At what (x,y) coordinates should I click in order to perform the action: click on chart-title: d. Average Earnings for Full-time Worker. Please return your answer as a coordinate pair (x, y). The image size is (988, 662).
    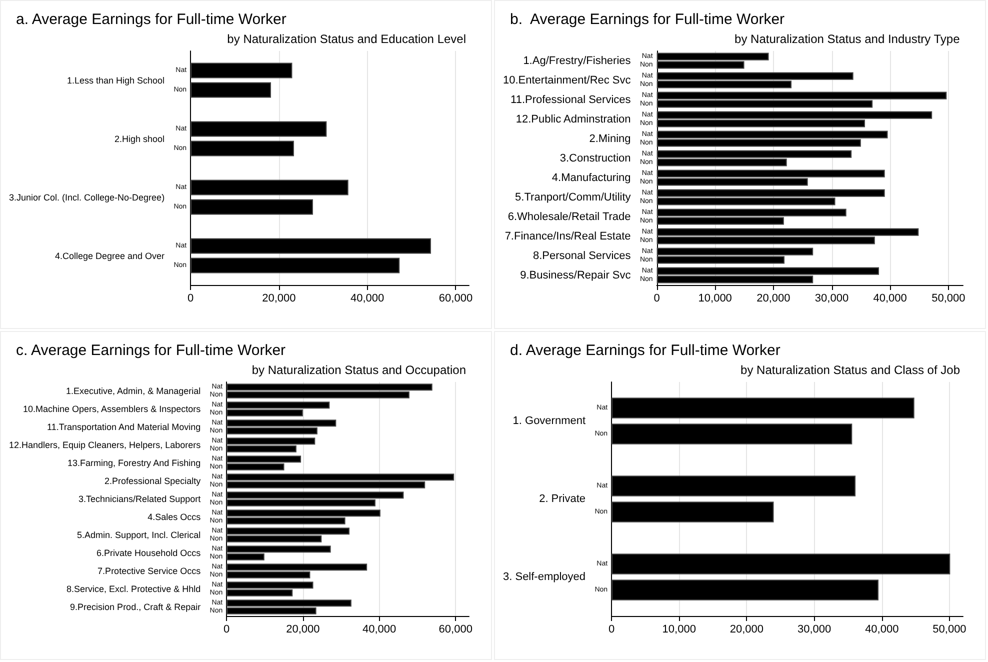
    Looking at the image, I should click on (645, 350).